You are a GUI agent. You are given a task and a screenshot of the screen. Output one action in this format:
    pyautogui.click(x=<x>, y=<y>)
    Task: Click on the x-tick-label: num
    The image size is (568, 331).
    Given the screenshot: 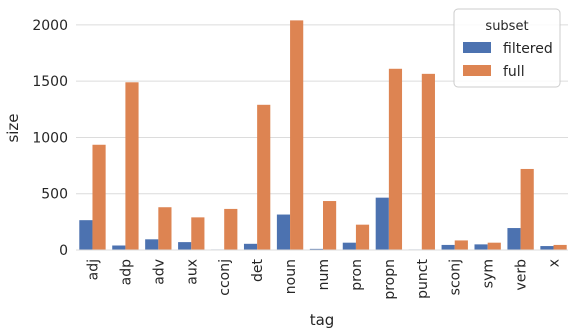 What is the action you would take?
    pyautogui.click(x=324, y=274)
    